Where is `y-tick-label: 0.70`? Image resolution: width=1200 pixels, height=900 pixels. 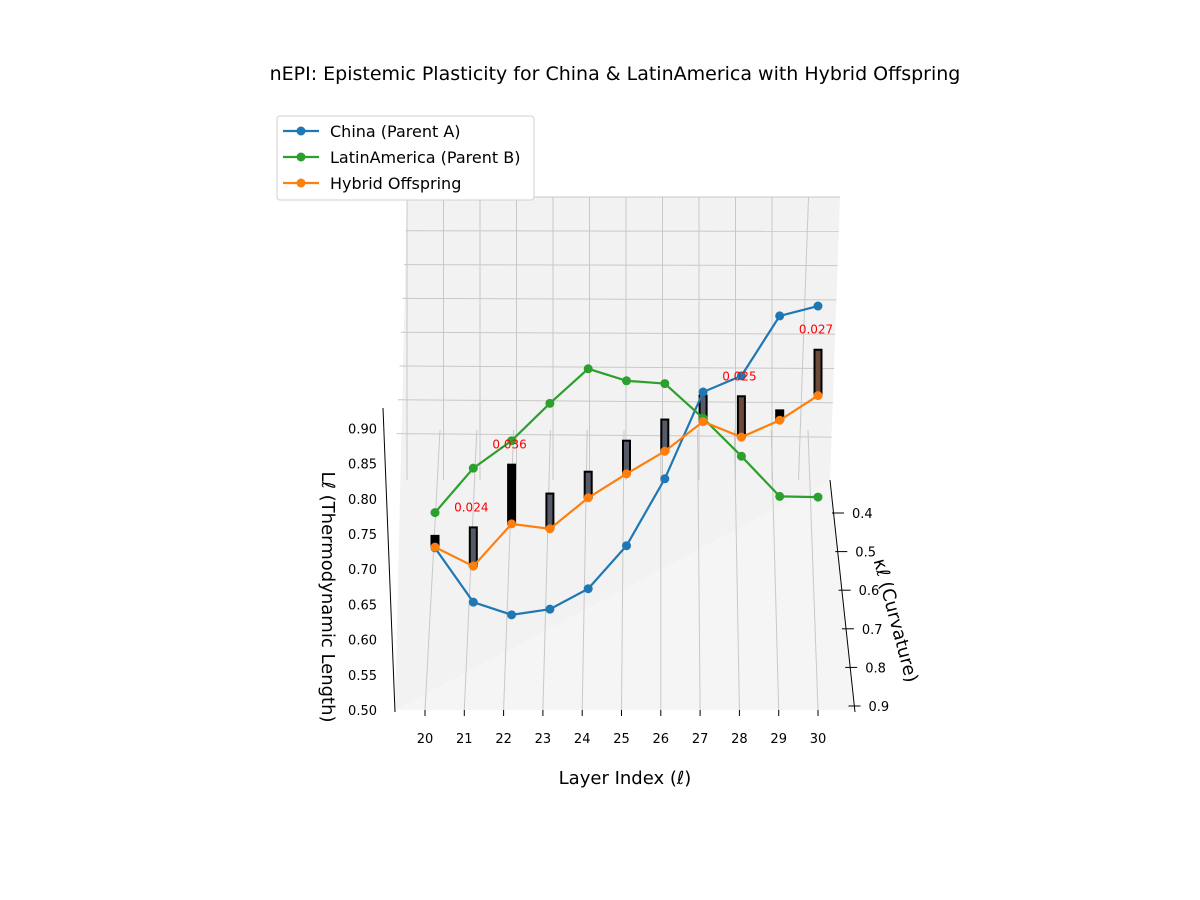 y-tick-label: 0.70 is located at coordinates (362, 570).